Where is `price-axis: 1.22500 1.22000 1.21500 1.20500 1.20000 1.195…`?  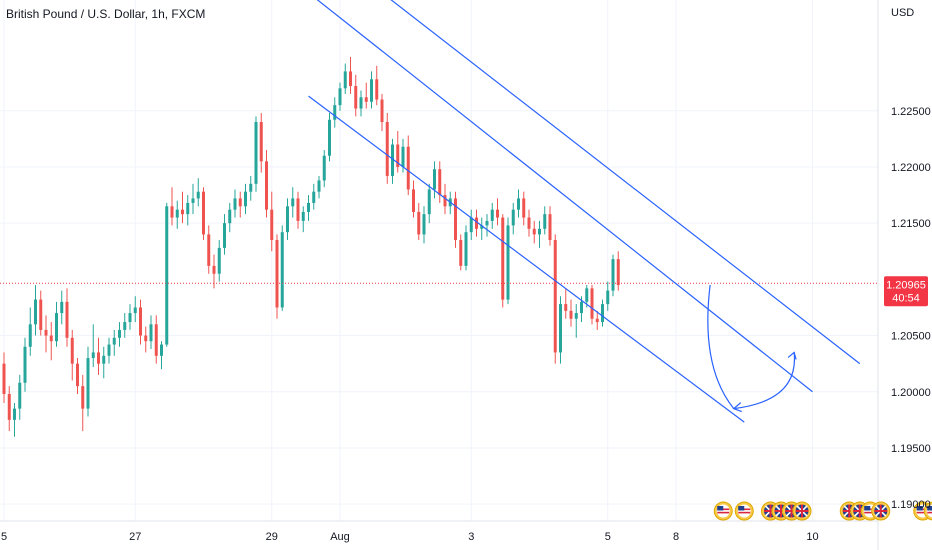 price-axis: 1.22500 1.22000 1.21500 1.20500 1.20000 1.195… is located at coordinates (911, 308).